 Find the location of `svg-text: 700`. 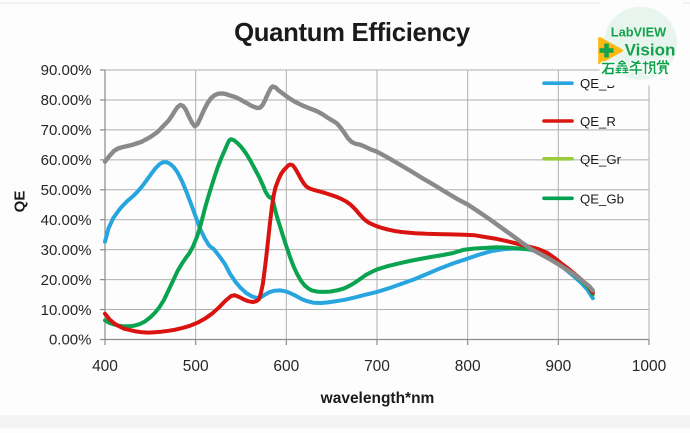

svg-text: 700 is located at coordinates (377, 366).